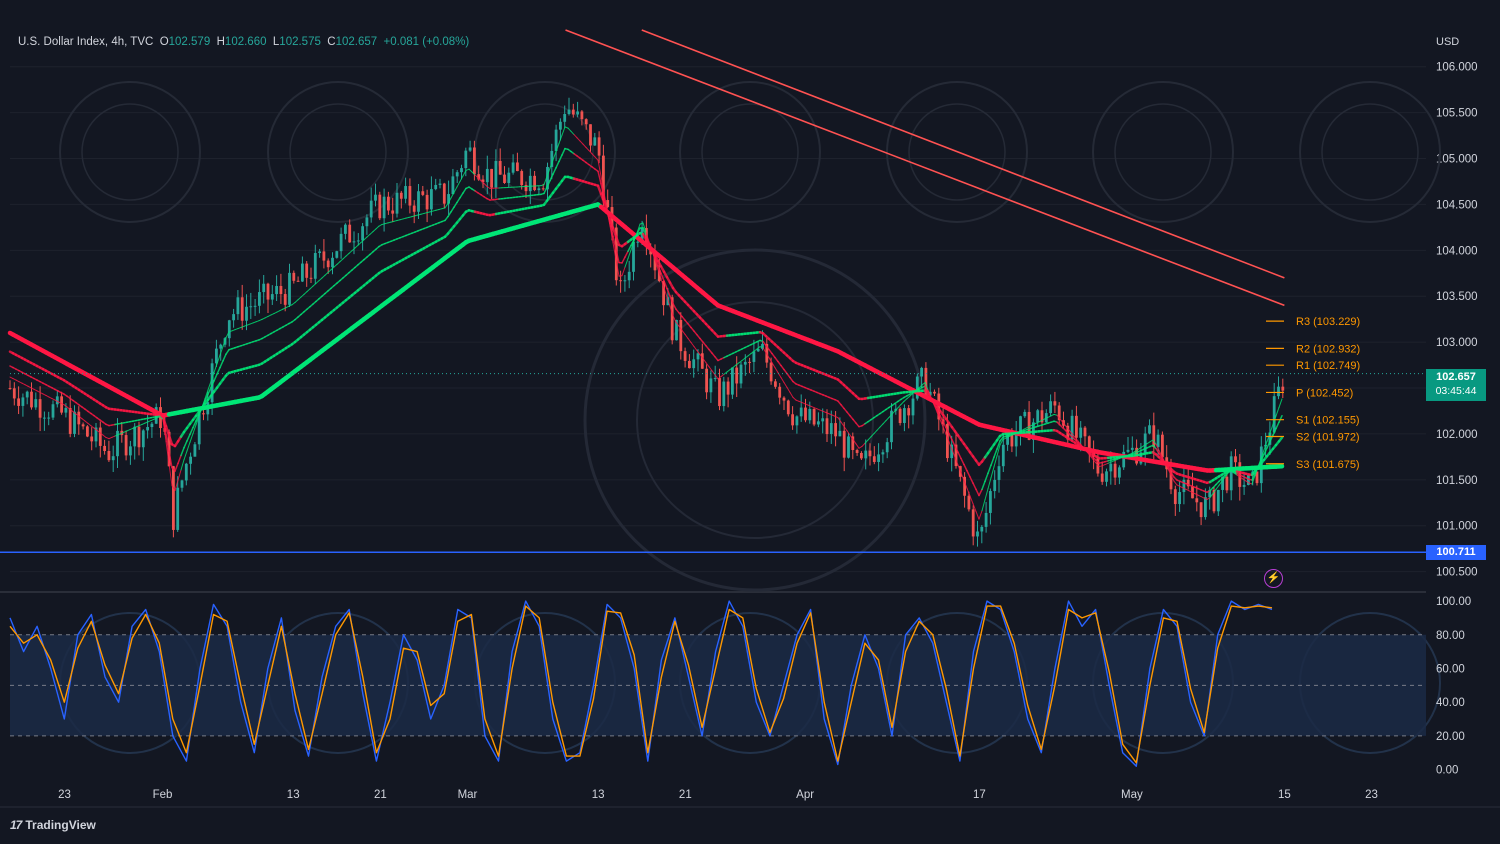 Image resolution: width=1500 pixels, height=844 pixels. Describe the element at coordinates (86, 42) in the screenshot. I see `symbol-title: U.S. Dollar Index, 4h, TVC` at that location.